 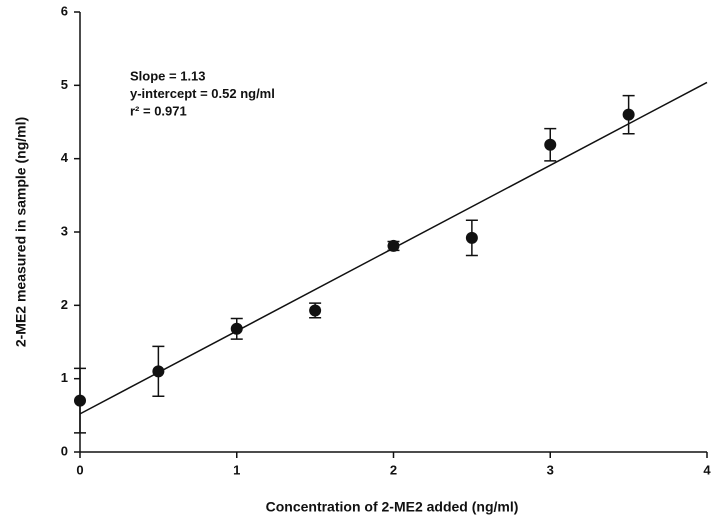 What do you see at coordinates (168, 75) in the screenshot?
I see `annotation: Slope = 1.13` at bounding box center [168, 75].